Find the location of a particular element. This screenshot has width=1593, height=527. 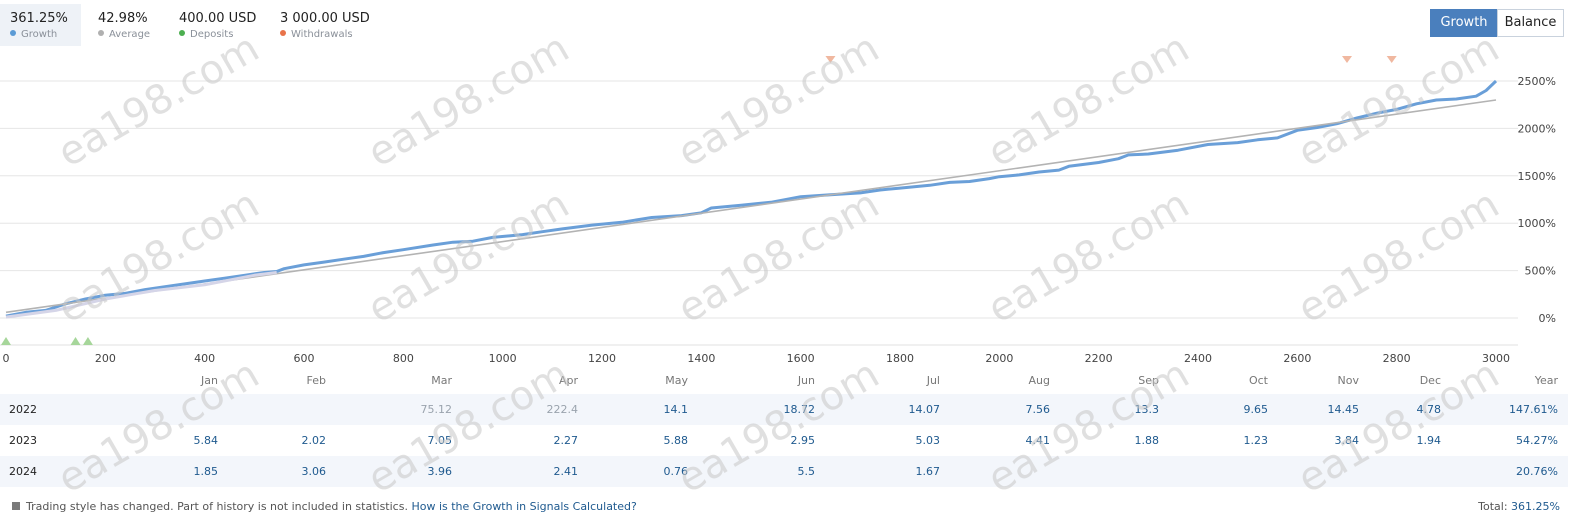

stat-average-label: Average is located at coordinates (130, 34).